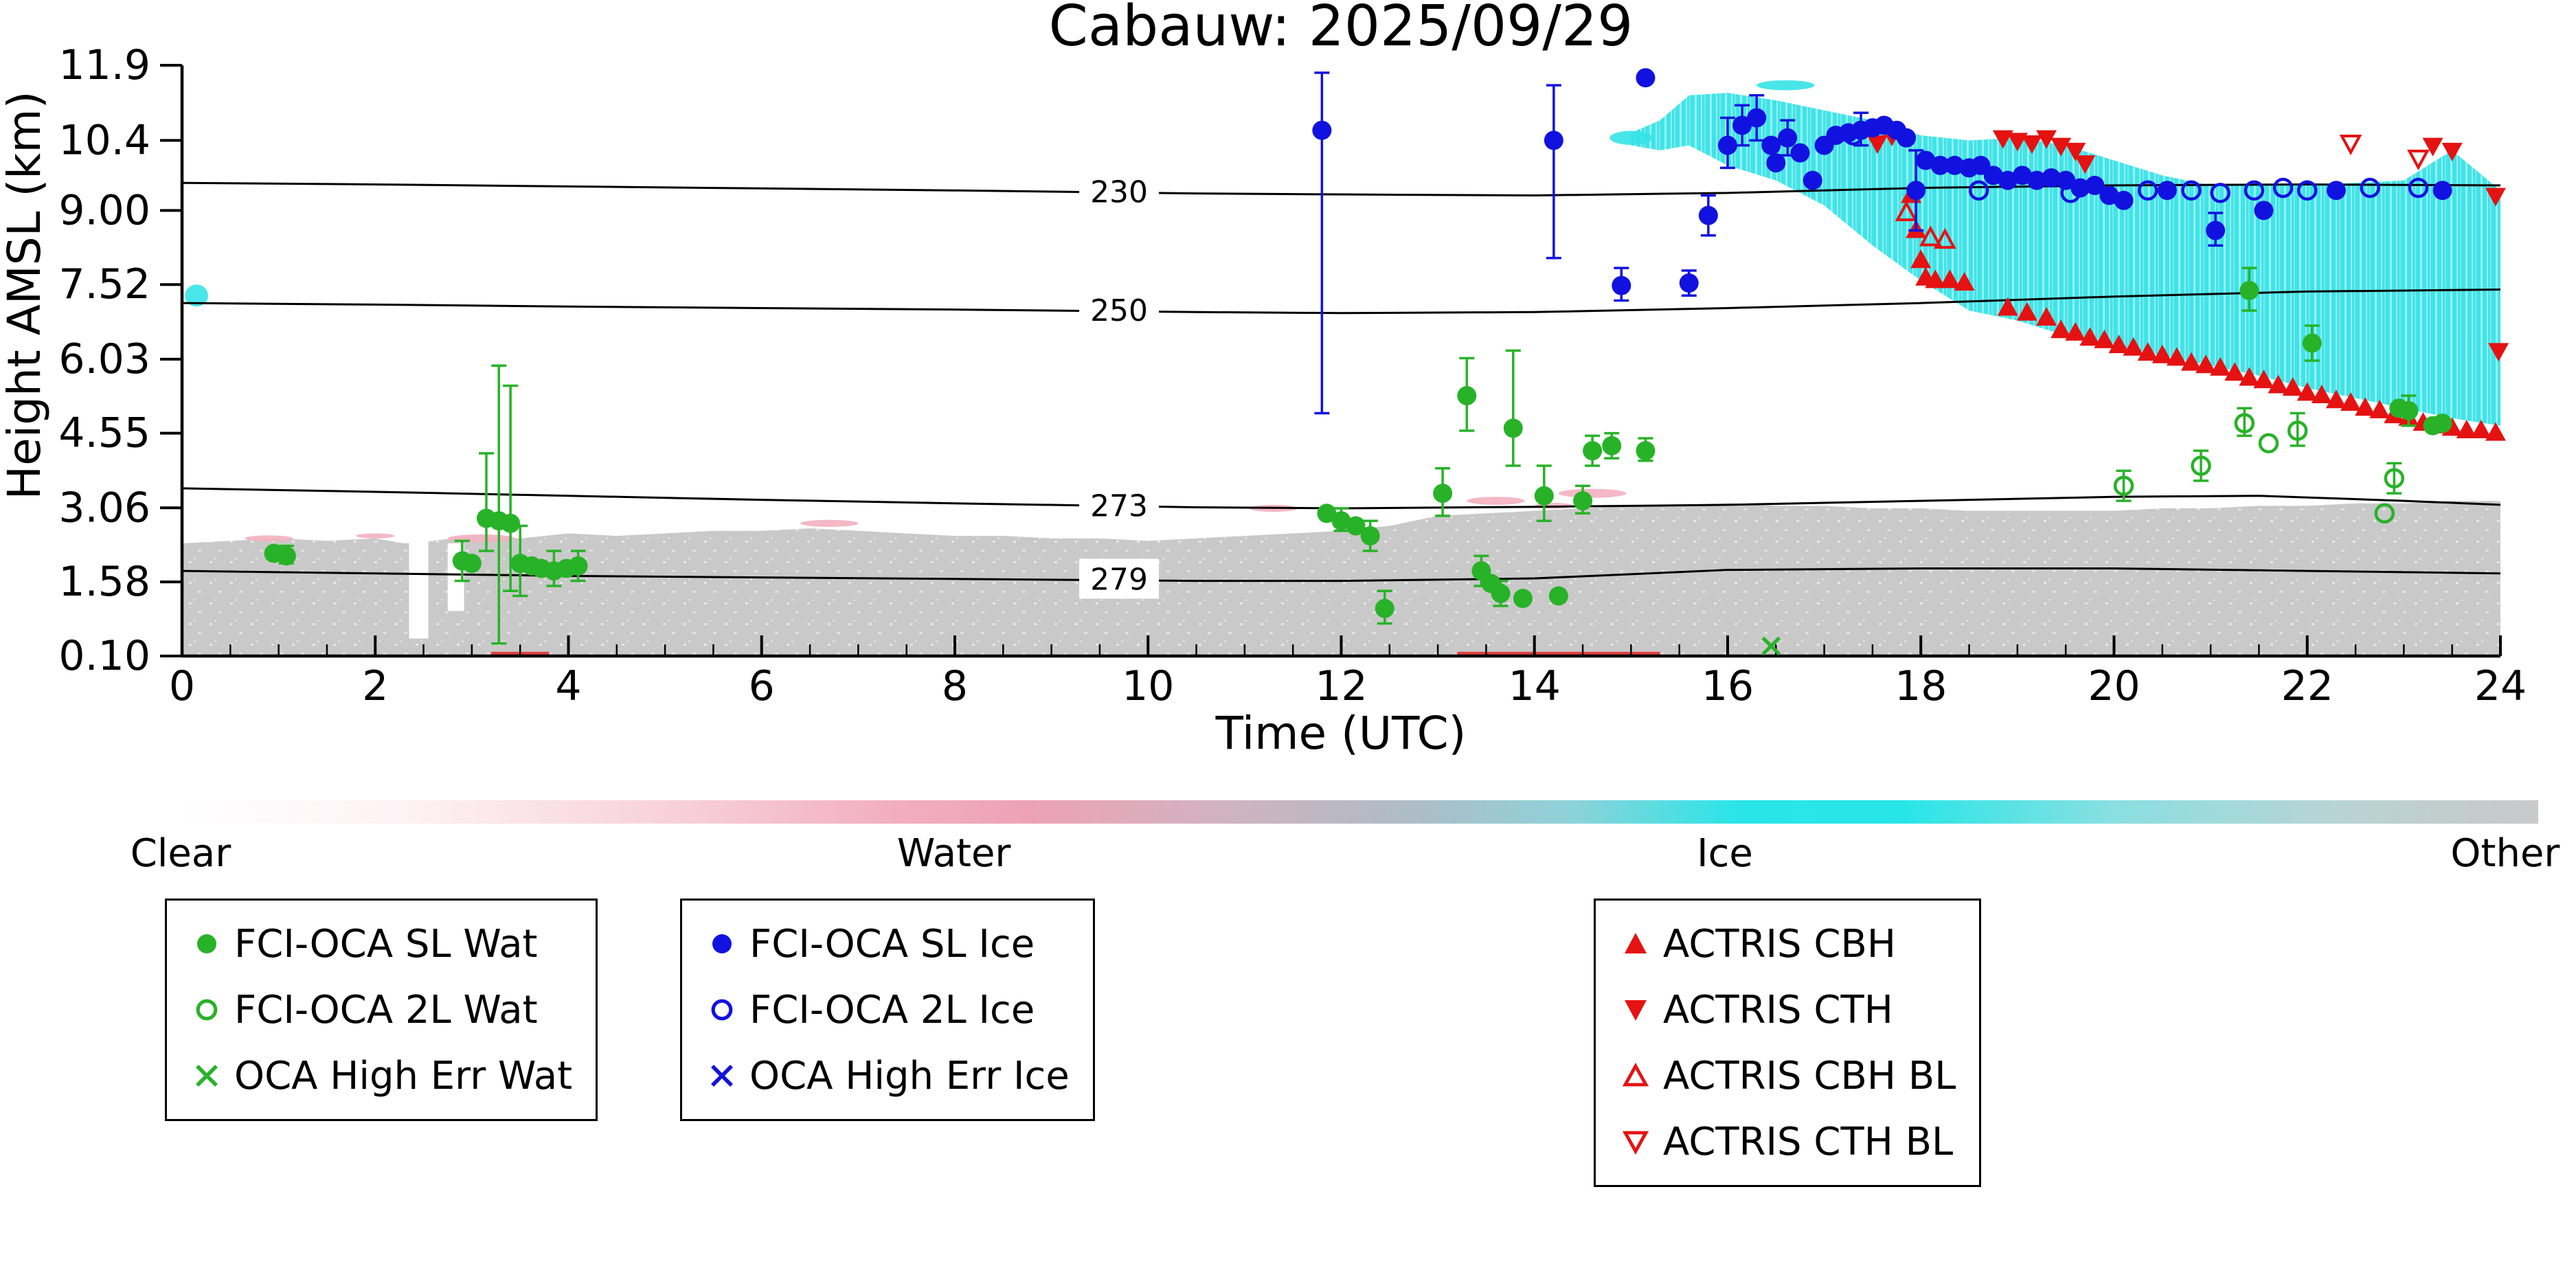  I want to click on legend-label: FCI-OCA SL Ice, so click(892, 944).